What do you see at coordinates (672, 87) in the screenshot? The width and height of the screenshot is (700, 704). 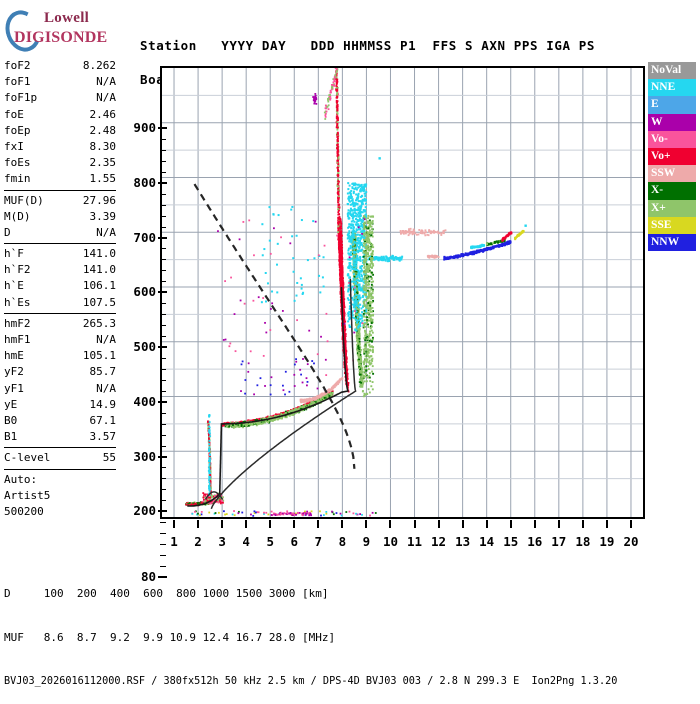 I see `legend-item-nne: NNE` at bounding box center [672, 87].